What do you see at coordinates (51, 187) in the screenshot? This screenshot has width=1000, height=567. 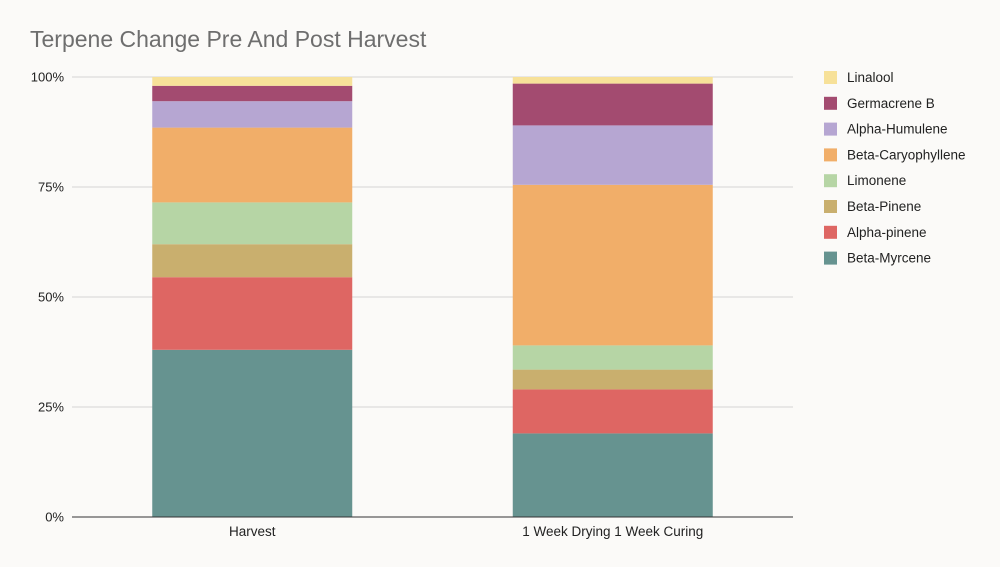 I see `y-tick-label: 75%` at bounding box center [51, 187].